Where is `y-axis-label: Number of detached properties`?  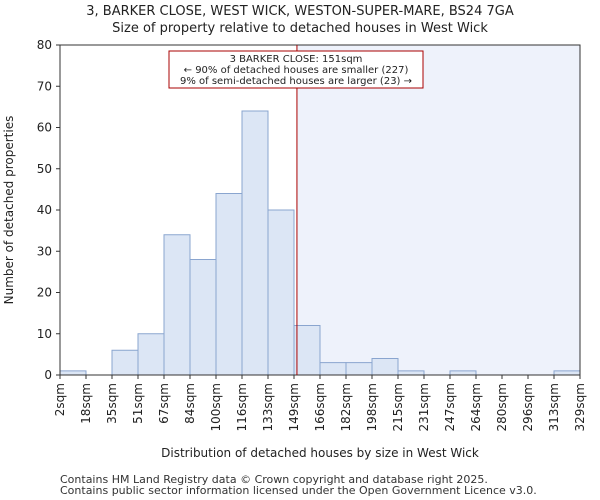 y-axis-label: Number of detached properties is located at coordinates (9, 210).